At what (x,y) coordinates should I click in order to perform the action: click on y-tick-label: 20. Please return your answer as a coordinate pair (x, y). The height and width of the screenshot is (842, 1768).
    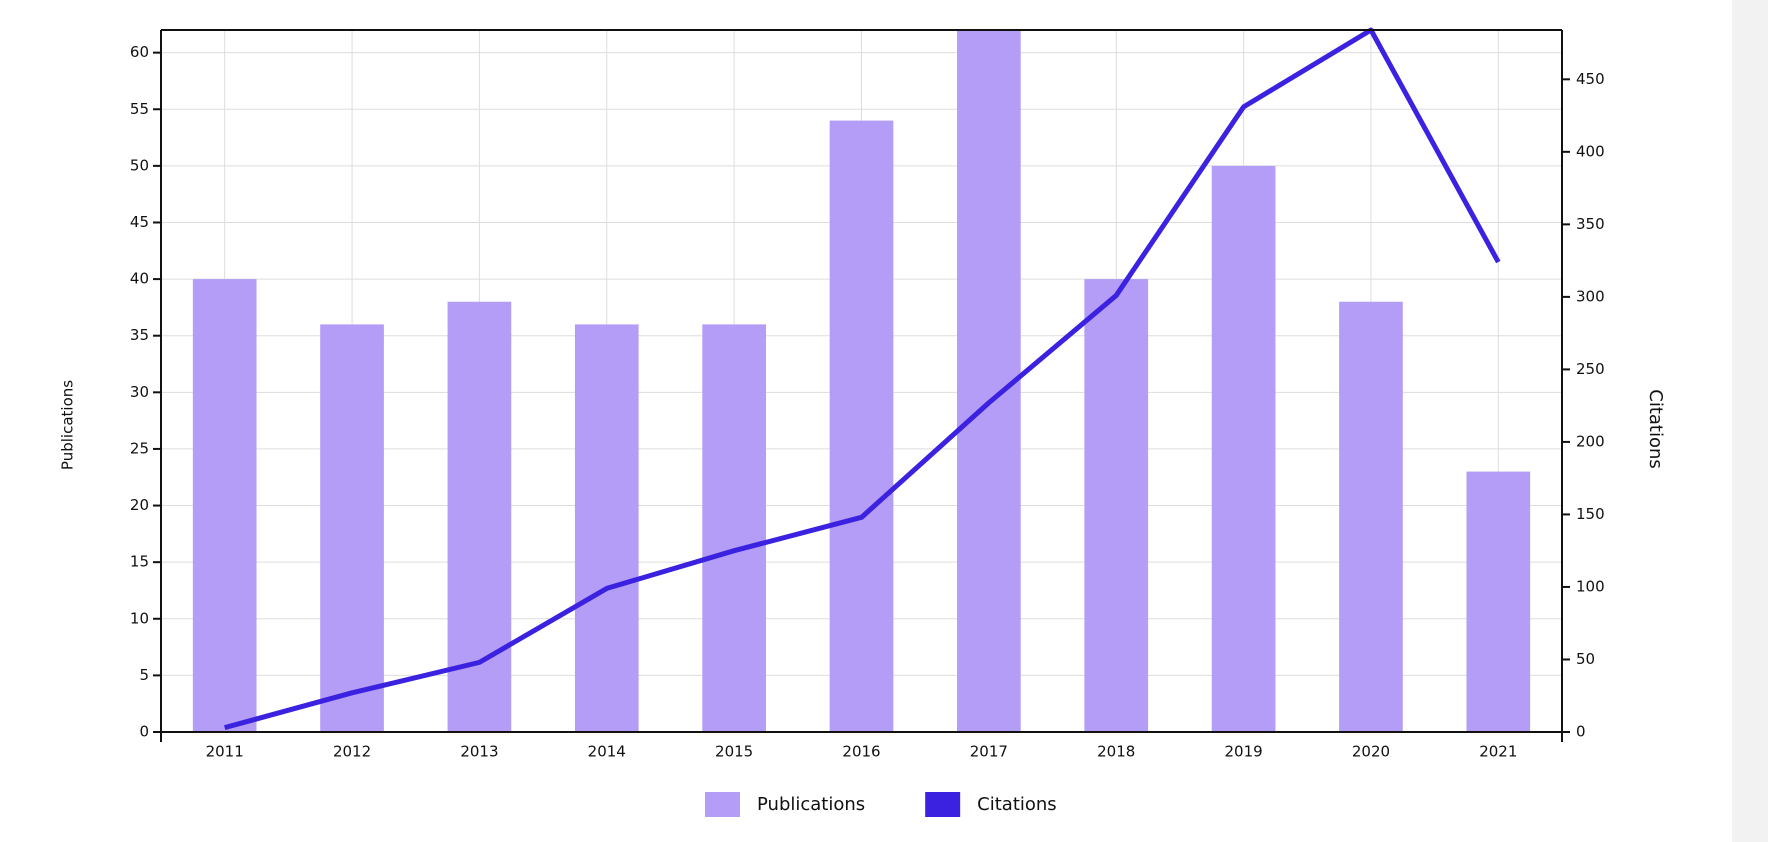
    Looking at the image, I should click on (139, 505).